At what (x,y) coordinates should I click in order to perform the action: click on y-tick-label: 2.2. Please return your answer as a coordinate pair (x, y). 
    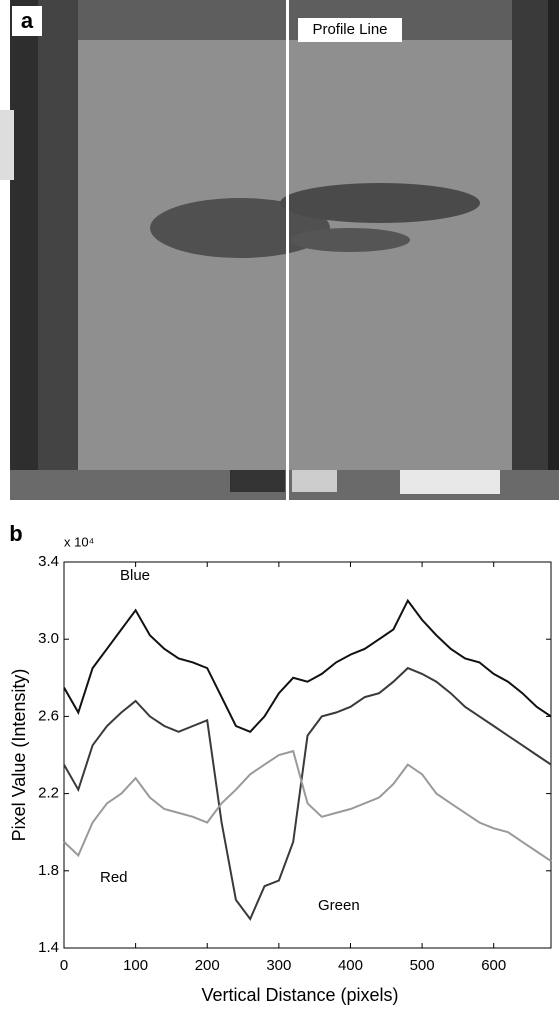
    Looking at the image, I should click on (48, 793).